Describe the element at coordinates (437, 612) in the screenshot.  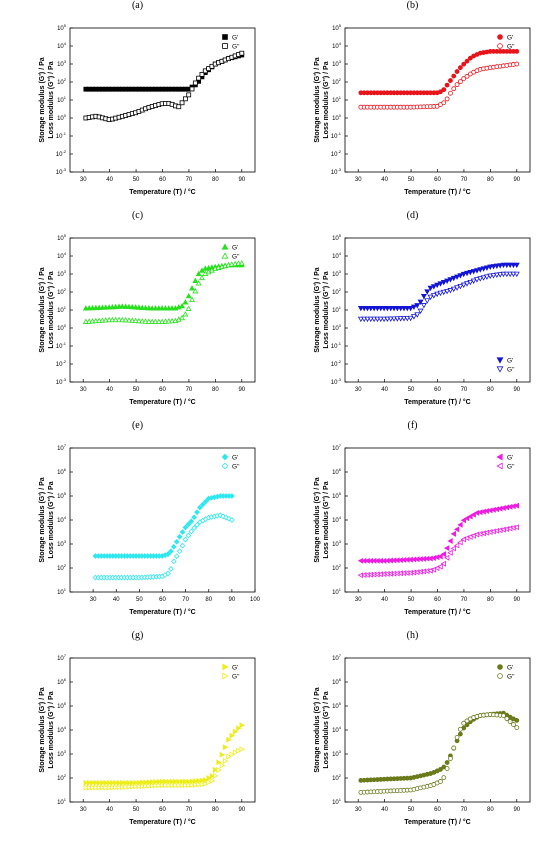
I see `x-axis-label: Temperature (T) / °C` at that location.